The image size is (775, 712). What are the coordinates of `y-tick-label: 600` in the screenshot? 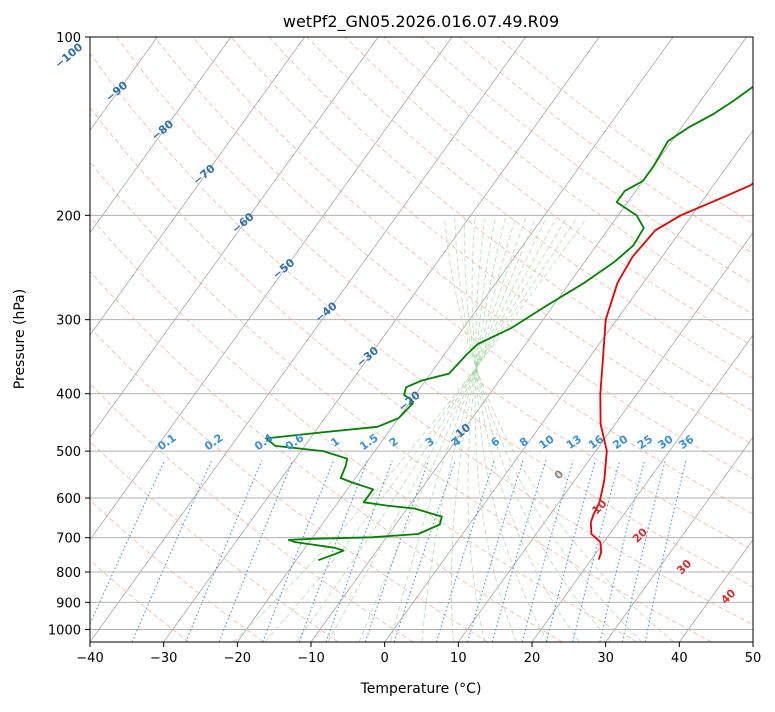 It's located at (68, 499).